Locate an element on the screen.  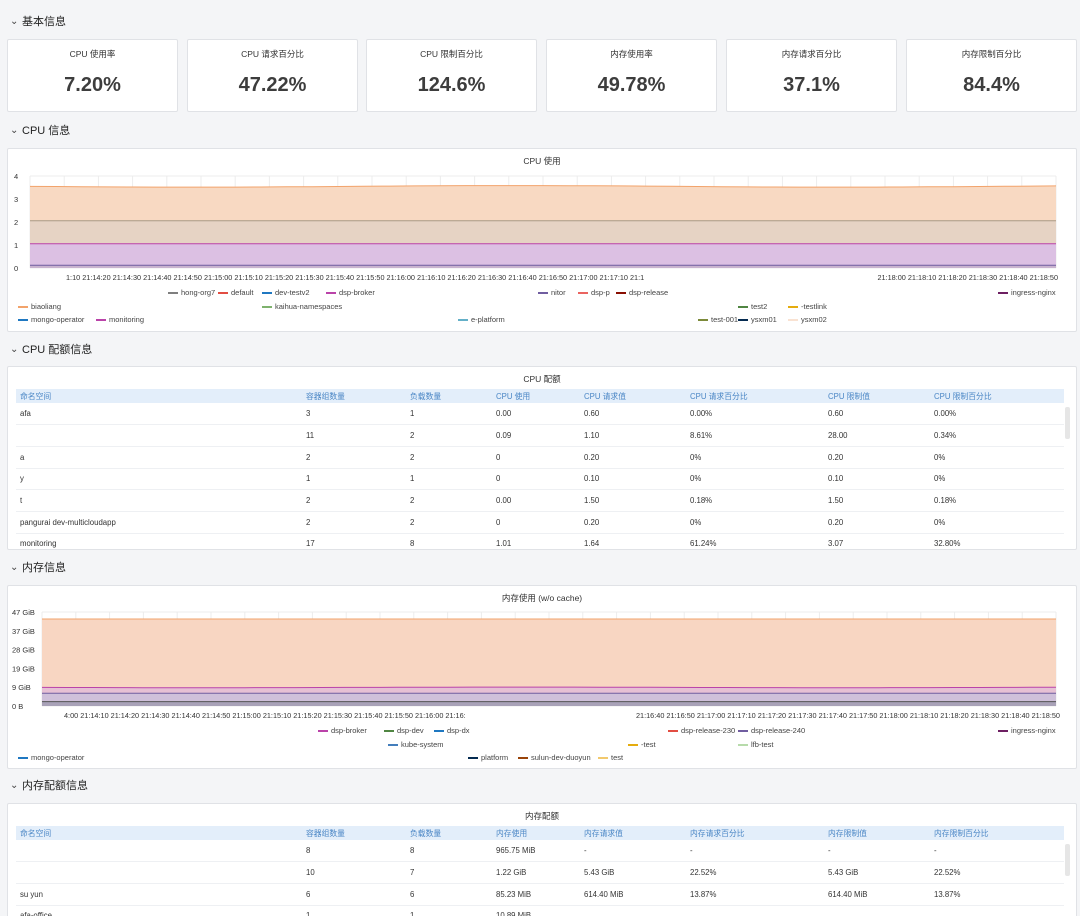
legend-item: lfb-test is located at coordinates (756, 745).